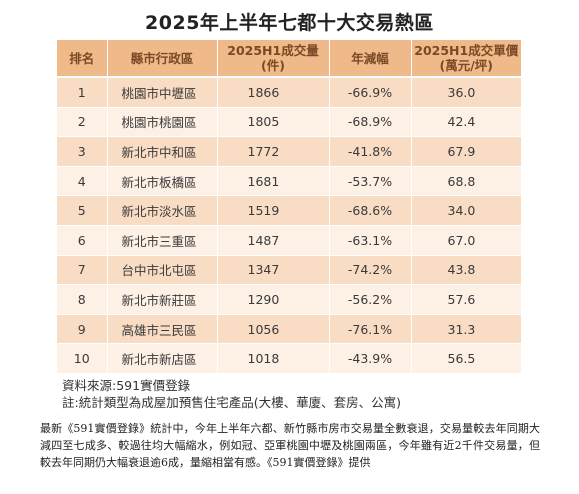 The width and height of the screenshot is (579, 494). I want to click on header-price-unit: (萬元/坪), so click(466, 65).